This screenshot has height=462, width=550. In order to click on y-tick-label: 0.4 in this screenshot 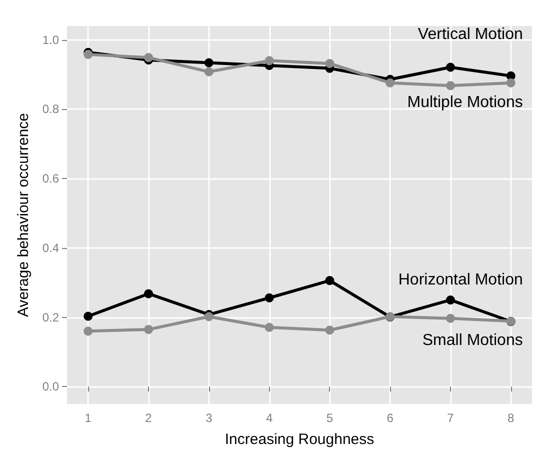, I will do `click(51, 247)`.